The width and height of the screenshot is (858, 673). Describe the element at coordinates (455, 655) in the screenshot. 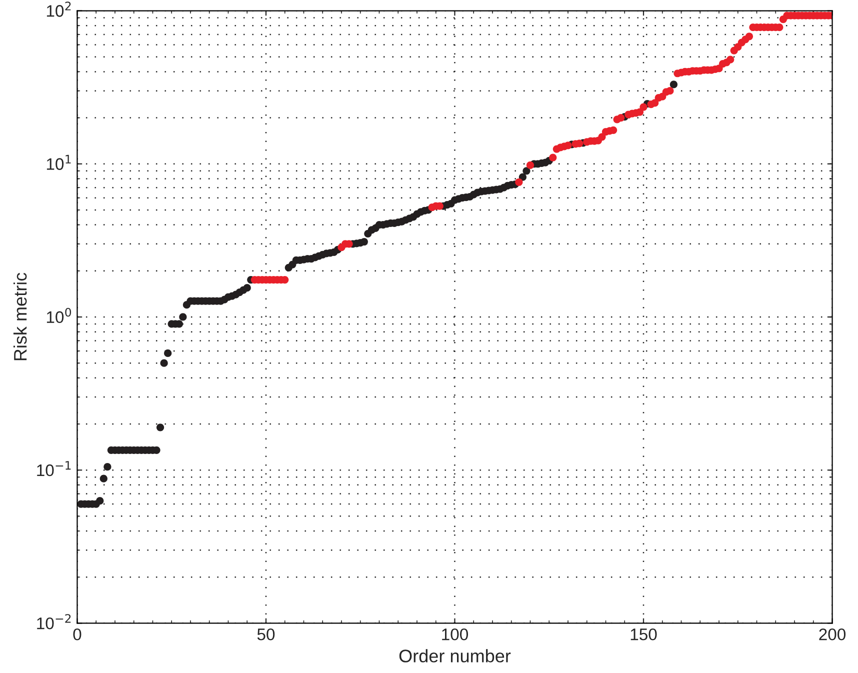

I see `x-axis-title: Order number` at that location.